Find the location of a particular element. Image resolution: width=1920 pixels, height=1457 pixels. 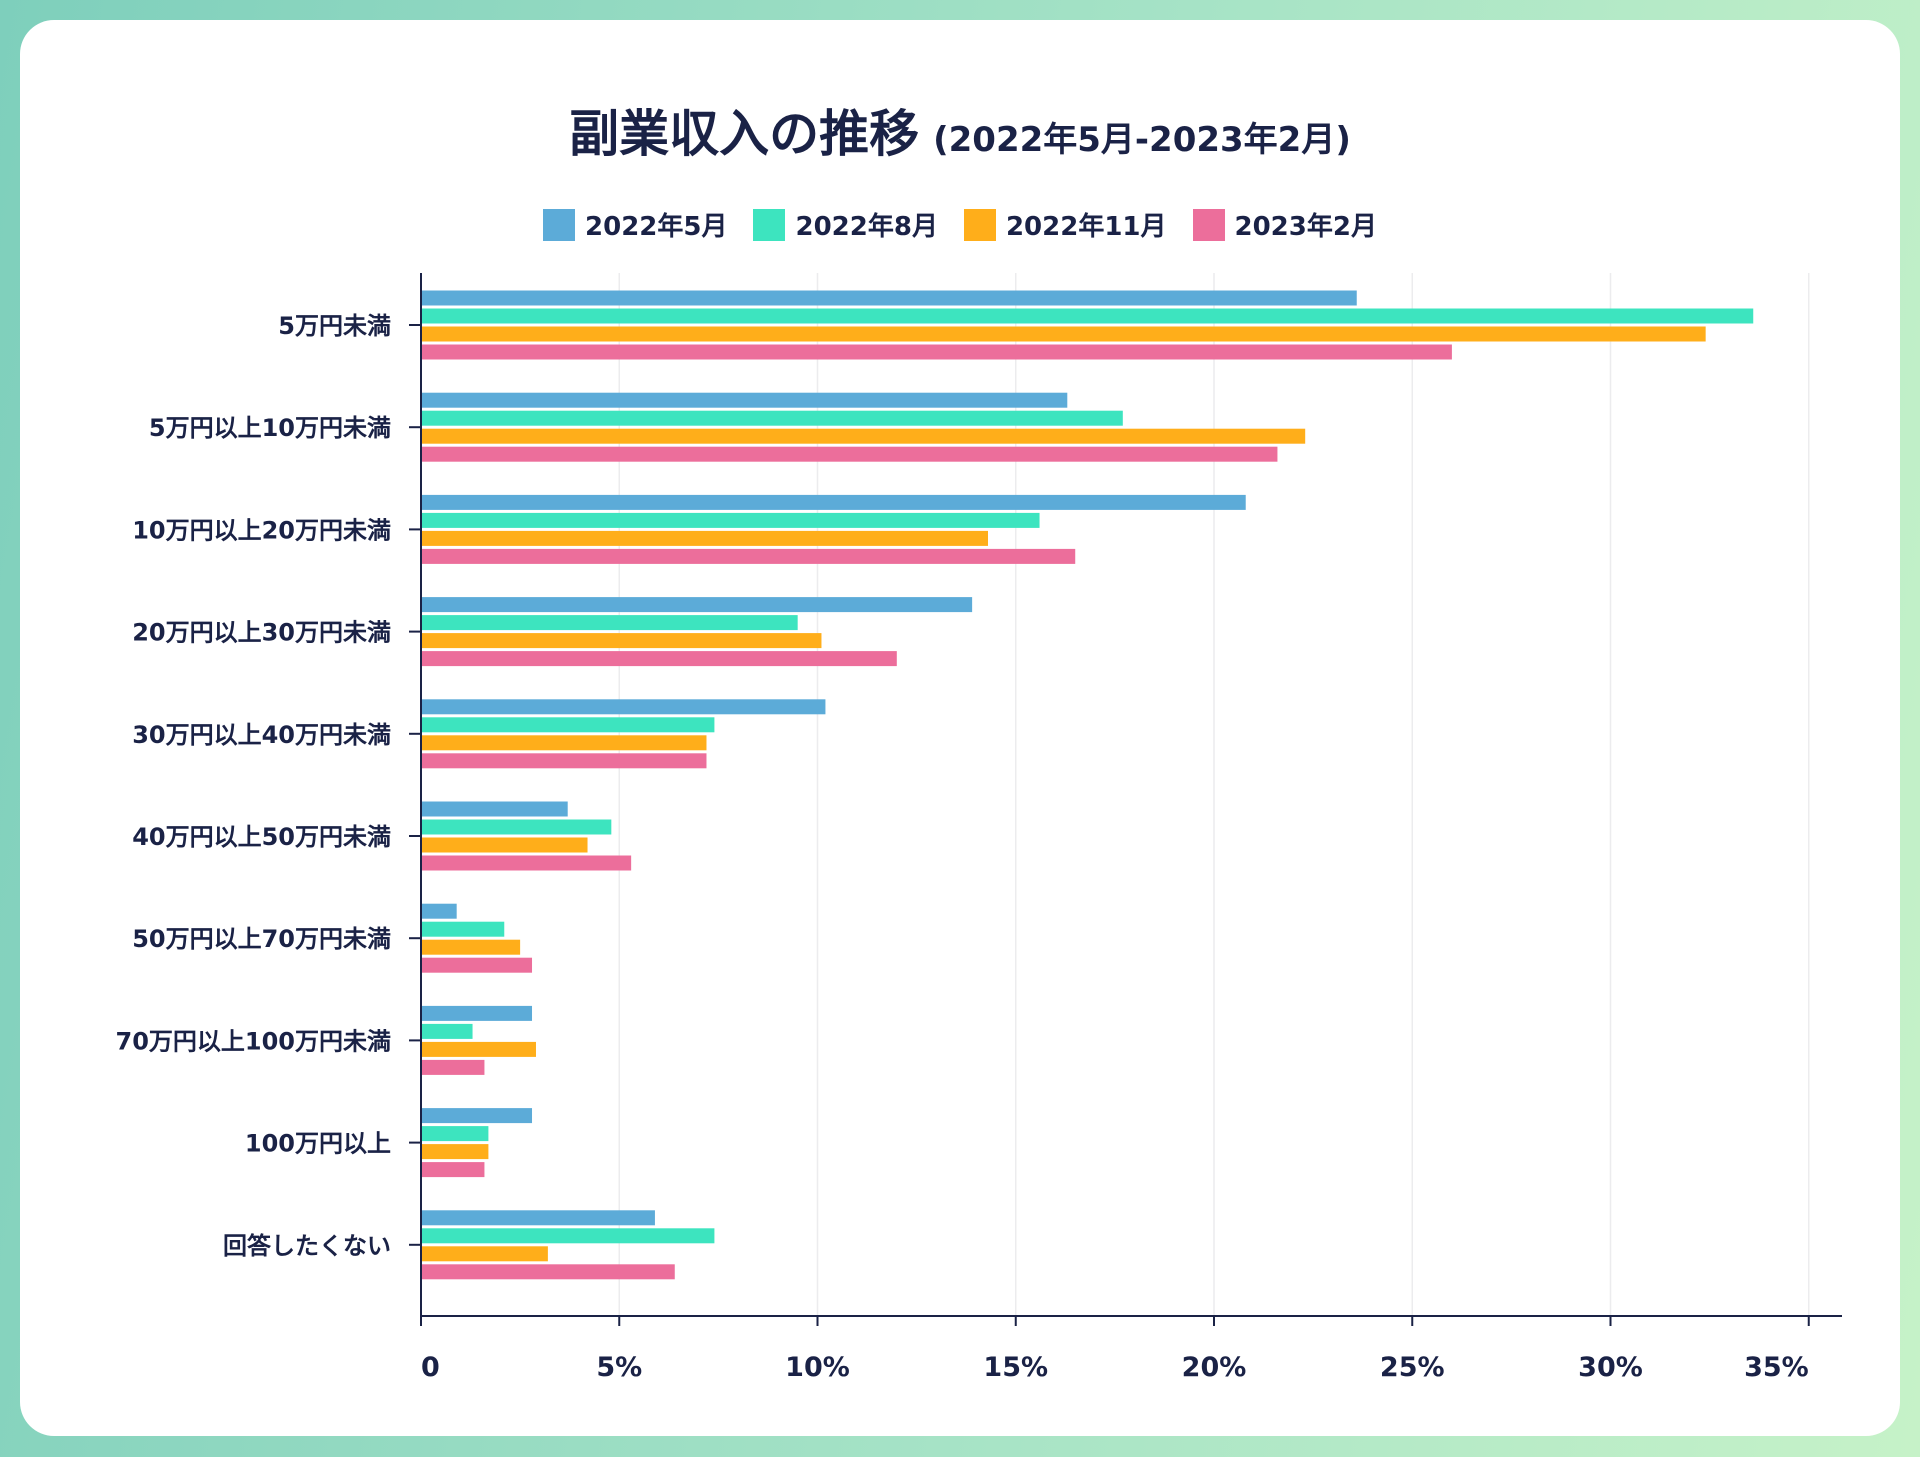

x-tick-label: 20% is located at coordinates (1214, 1367).